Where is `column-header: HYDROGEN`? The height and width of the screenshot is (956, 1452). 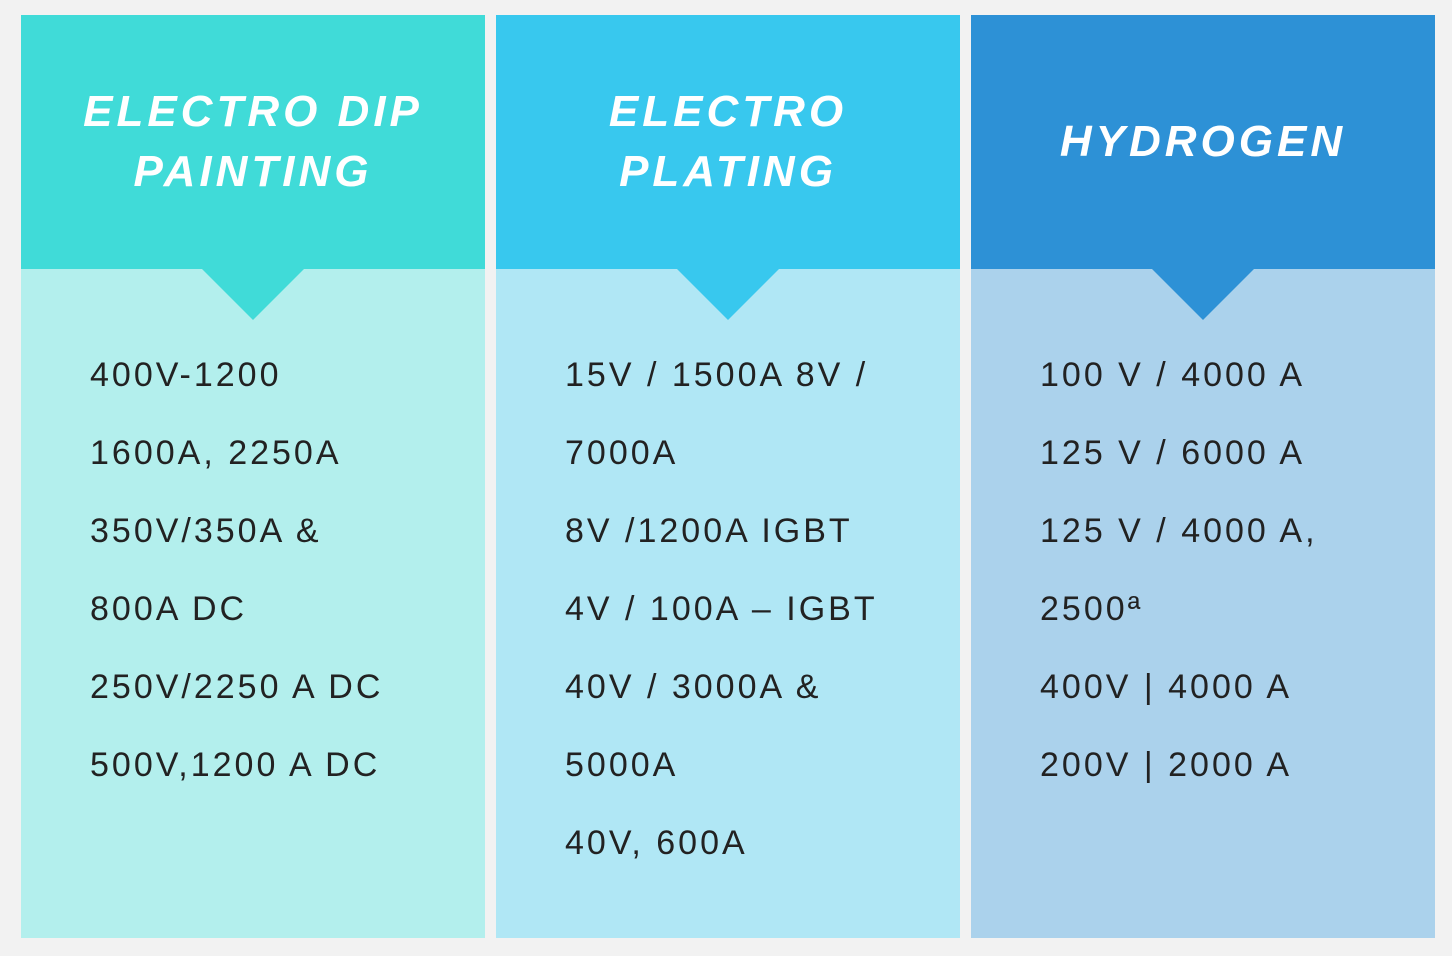 column-header: HYDROGEN is located at coordinates (1203, 142).